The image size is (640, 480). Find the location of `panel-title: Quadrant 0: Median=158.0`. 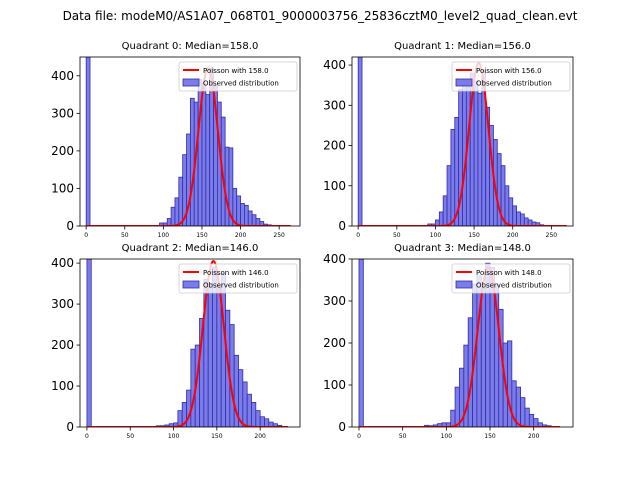

panel-title: Quadrant 0: Median=158.0 is located at coordinates (190, 46).